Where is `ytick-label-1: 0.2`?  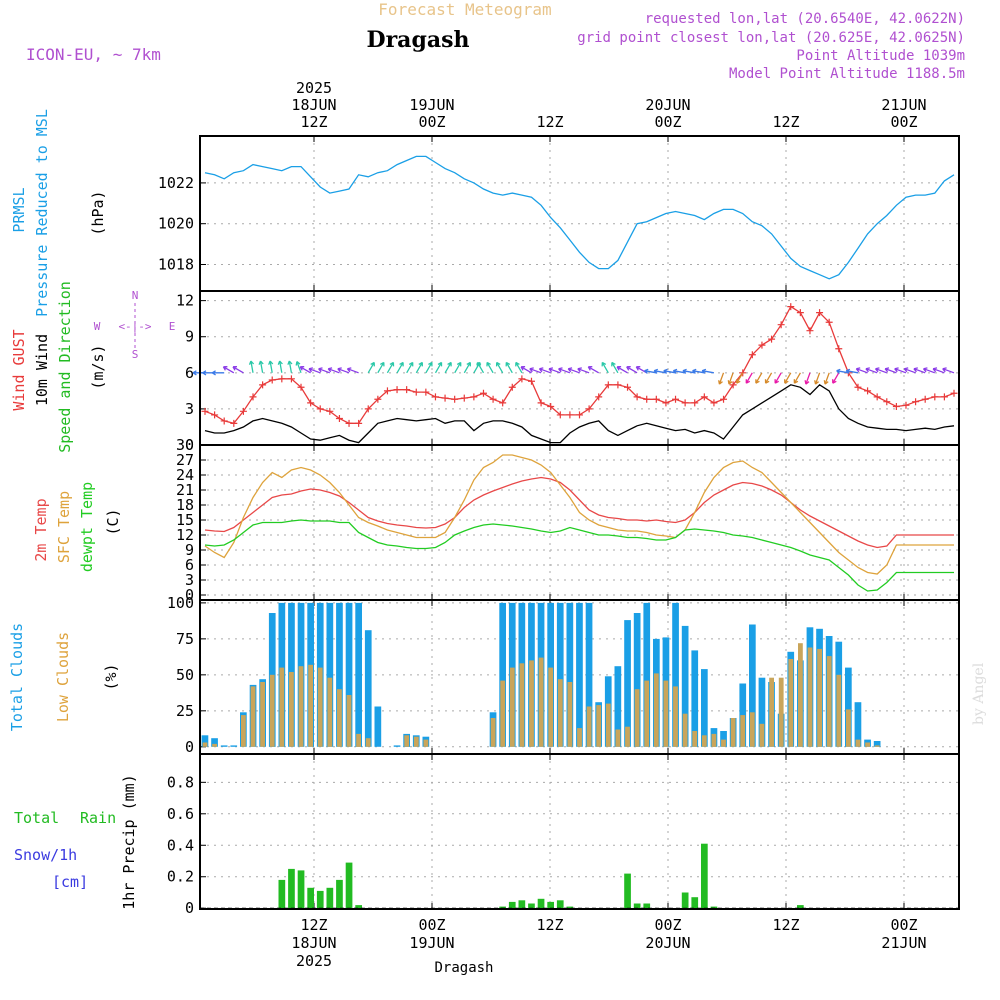
ytick-label-1: 0.2 is located at coordinates (180, 877).